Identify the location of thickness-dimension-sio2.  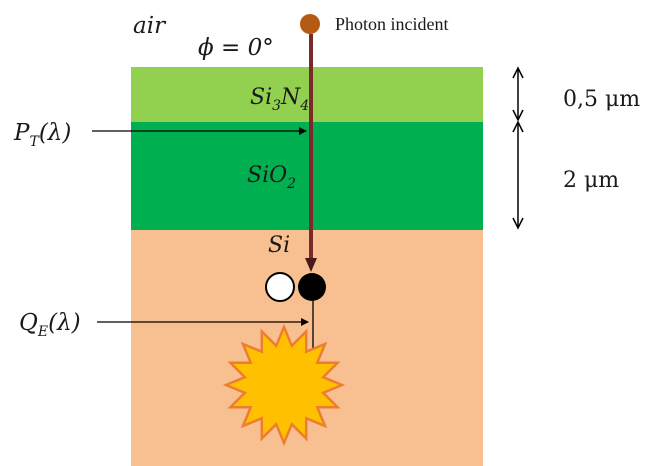
(518, 175).